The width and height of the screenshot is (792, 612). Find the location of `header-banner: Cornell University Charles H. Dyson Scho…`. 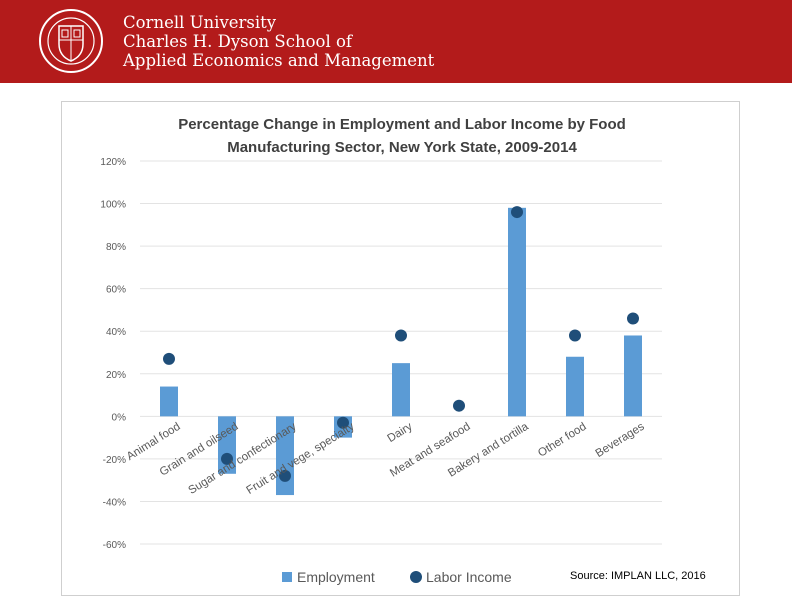

header-banner: Cornell University Charles H. Dyson Scho… is located at coordinates (396, 41).